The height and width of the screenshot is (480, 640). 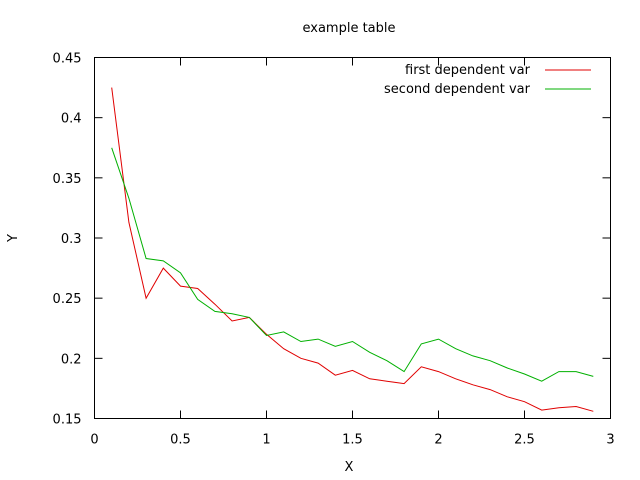 What do you see at coordinates (71, 359) in the screenshot?
I see `y-tick-label: 0.2` at bounding box center [71, 359].